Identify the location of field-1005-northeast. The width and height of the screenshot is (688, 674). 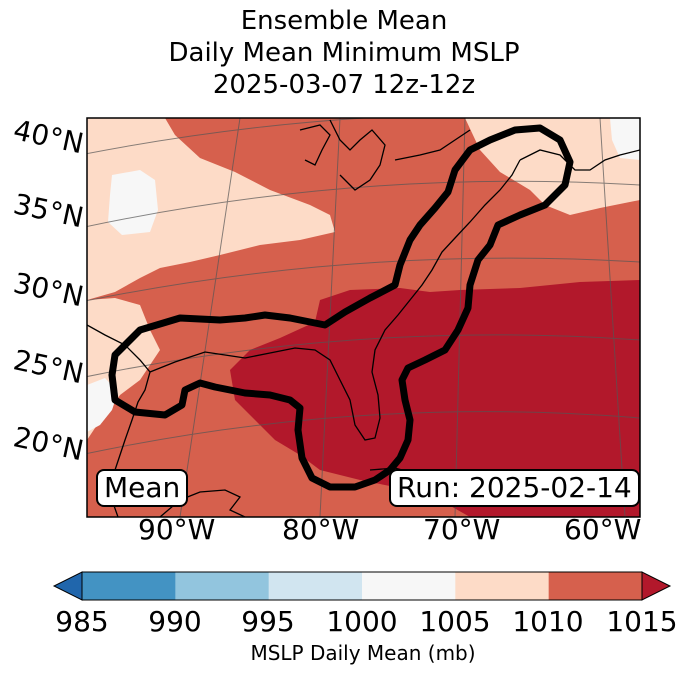
(552, 166).